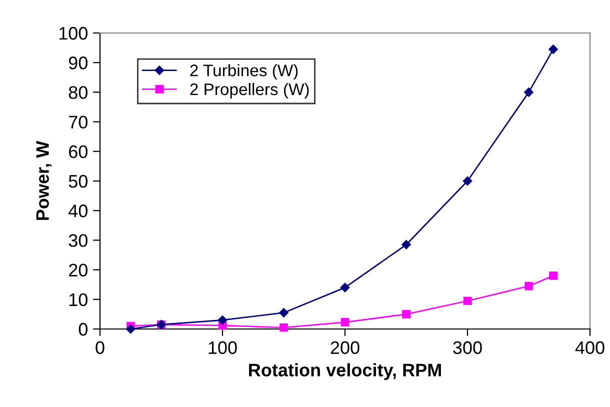  Describe the element at coordinates (345, 371) in the screenshot. I see `x-axis-title: Rotation velocity, RPM` at that location.